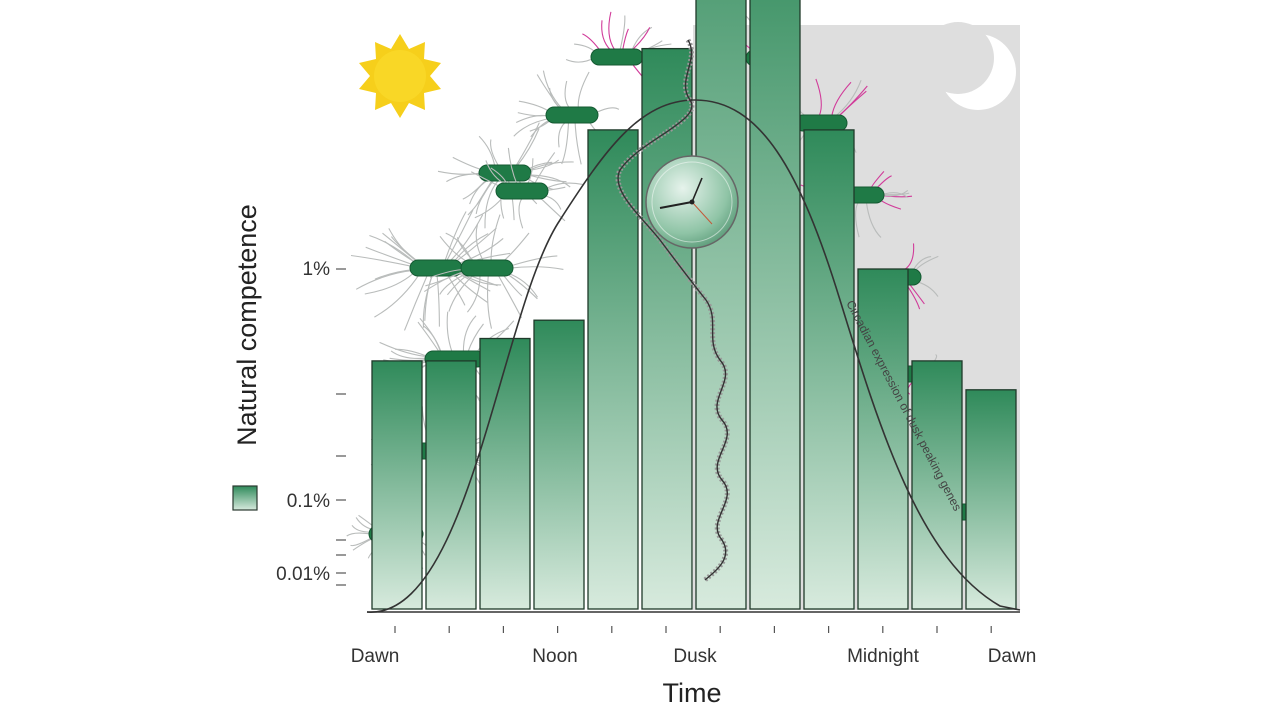  Describe the element at coordinates (883, 656) in the screenshot. I see `x-tick-label-midnight: Midnight` at that location.